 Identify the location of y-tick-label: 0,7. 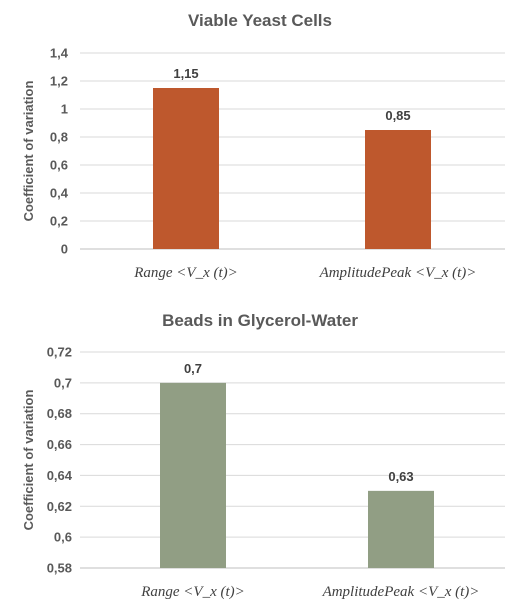
(63, 382).